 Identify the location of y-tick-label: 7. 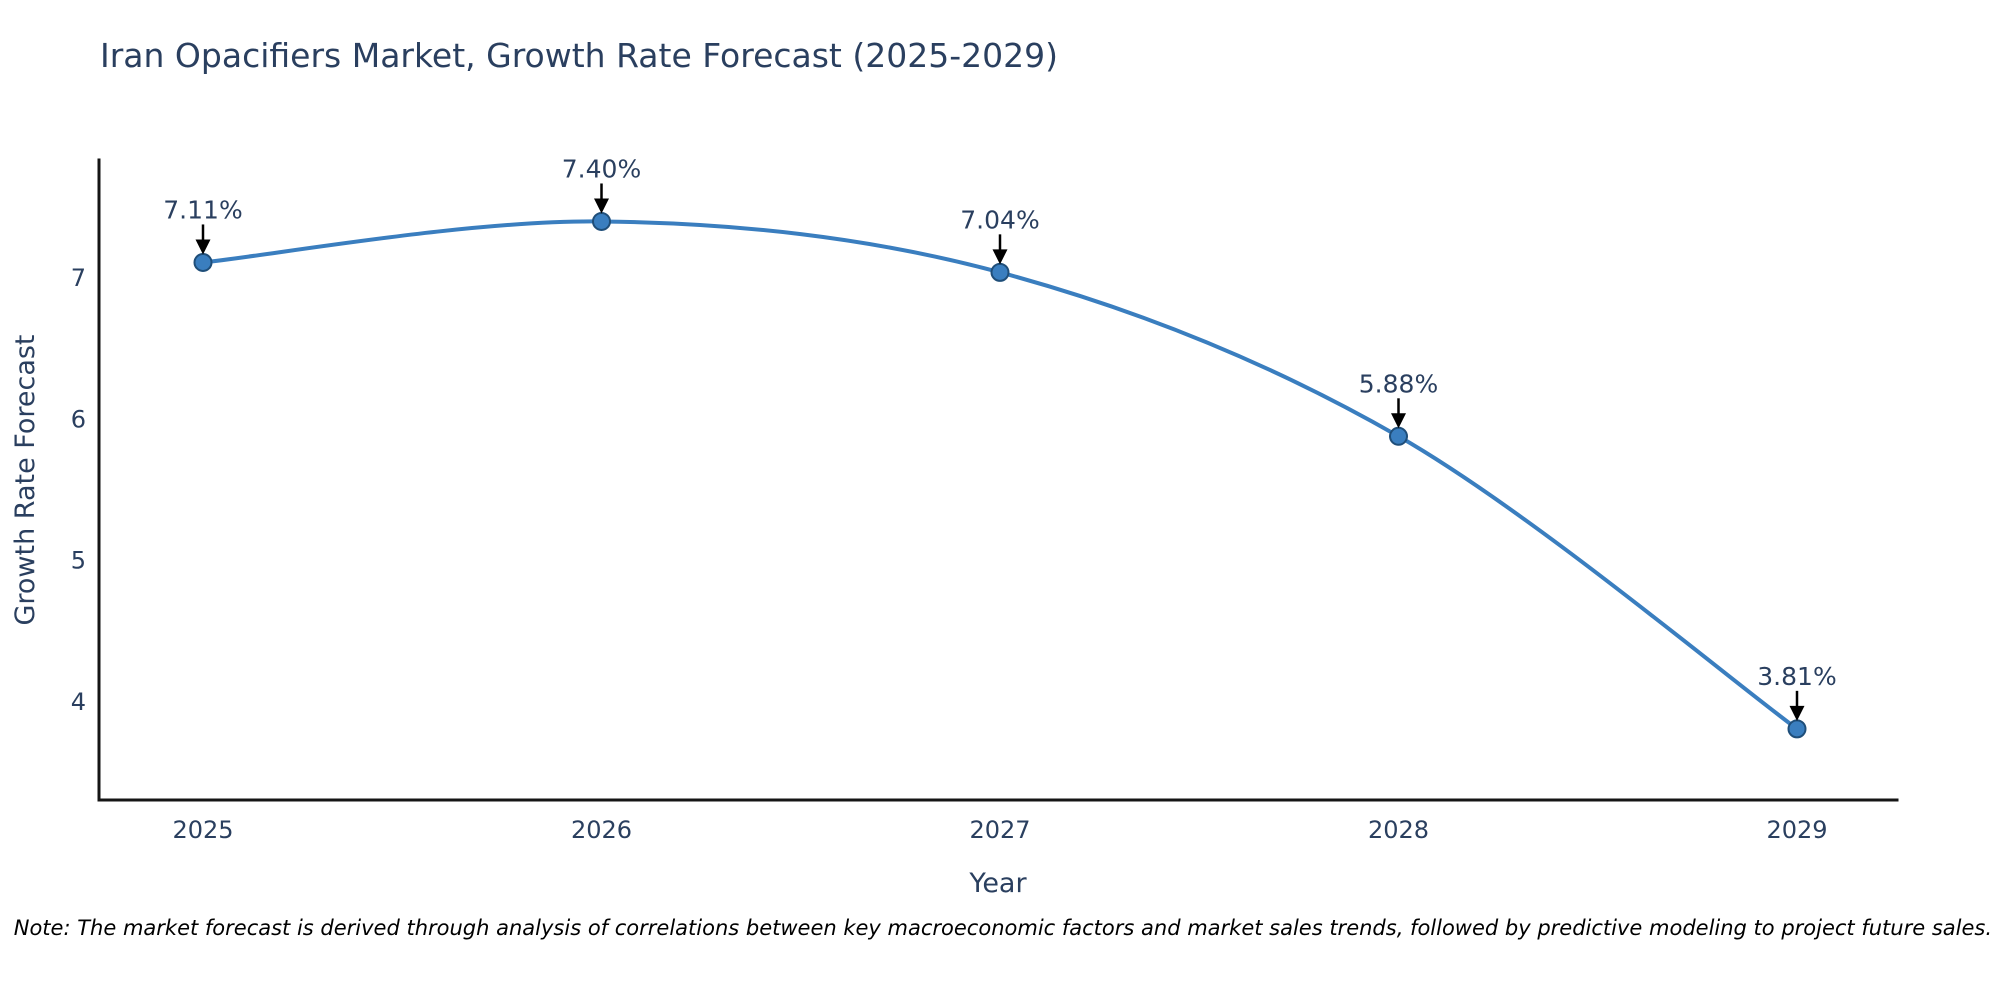
(78, 278).